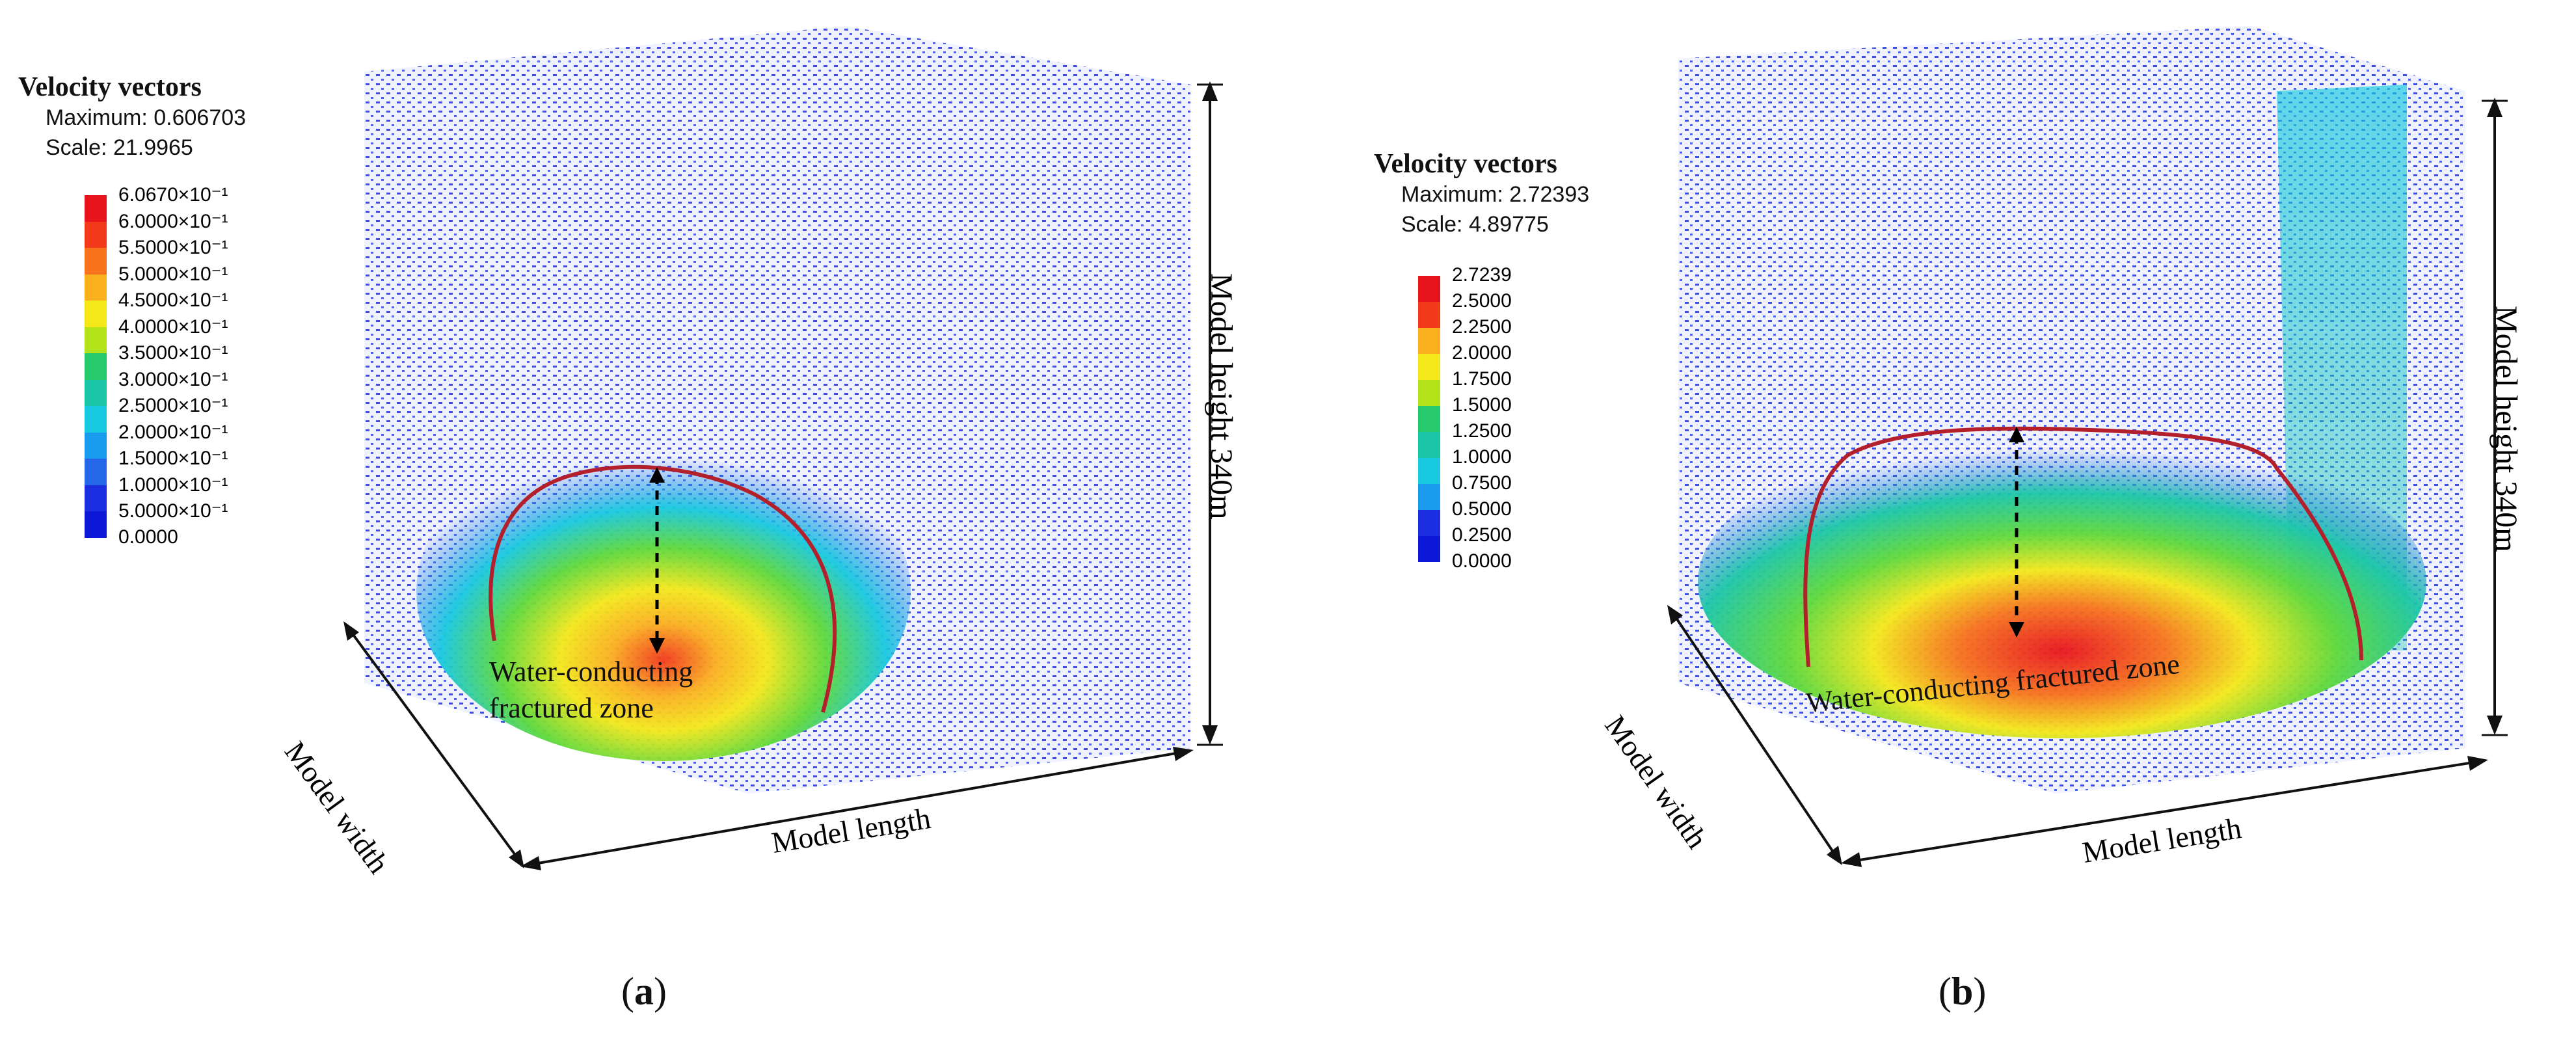 The width and height of the screenshot is (2576, 1046). I want to click on colorbar-tick-label: 2.7239, so click(1482, 275).